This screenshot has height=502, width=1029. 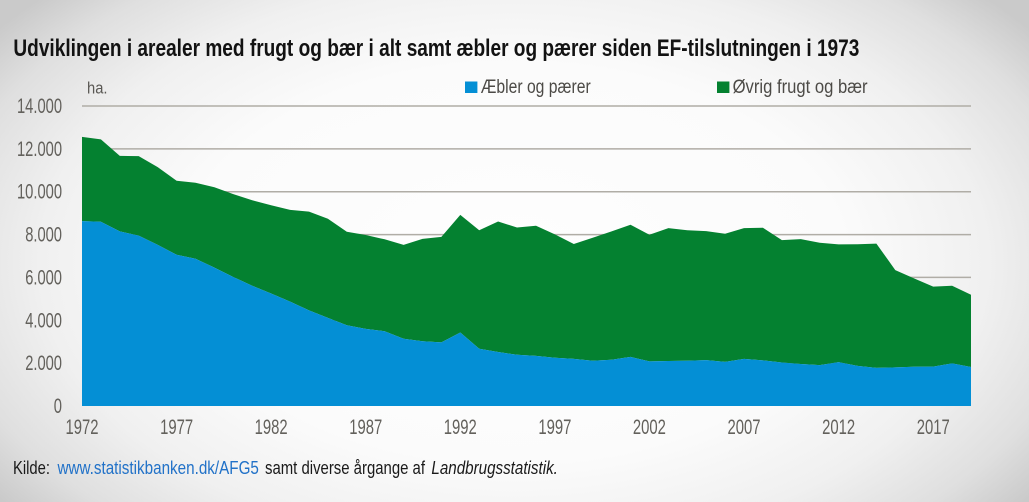 I want to click on svg-text: Øvrig frugt og bær, so click(x=801, y=87).